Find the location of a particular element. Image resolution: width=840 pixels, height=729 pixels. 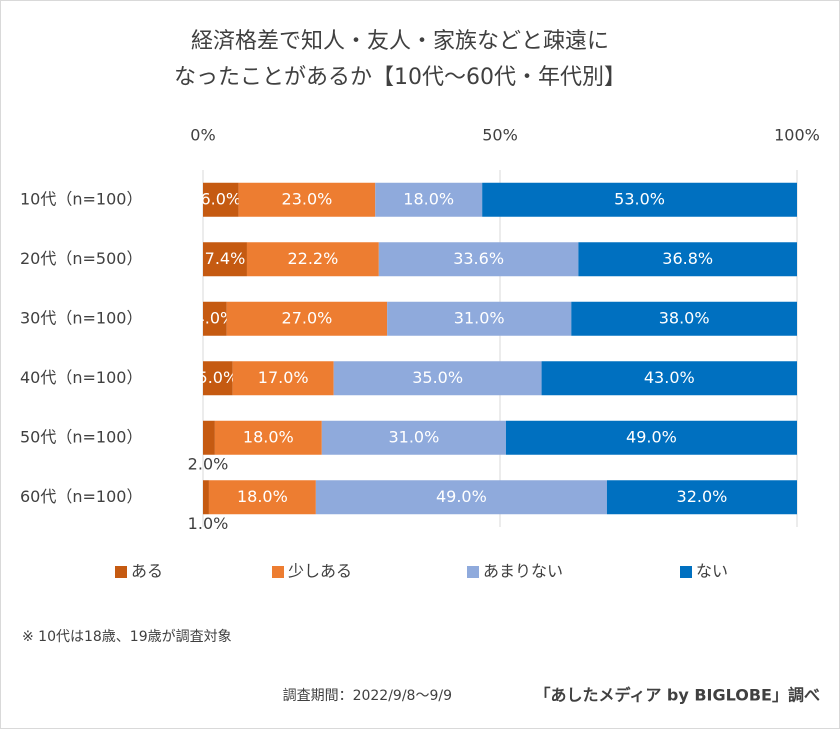

value-label: 6.0% is located at coordinates (220, 198).